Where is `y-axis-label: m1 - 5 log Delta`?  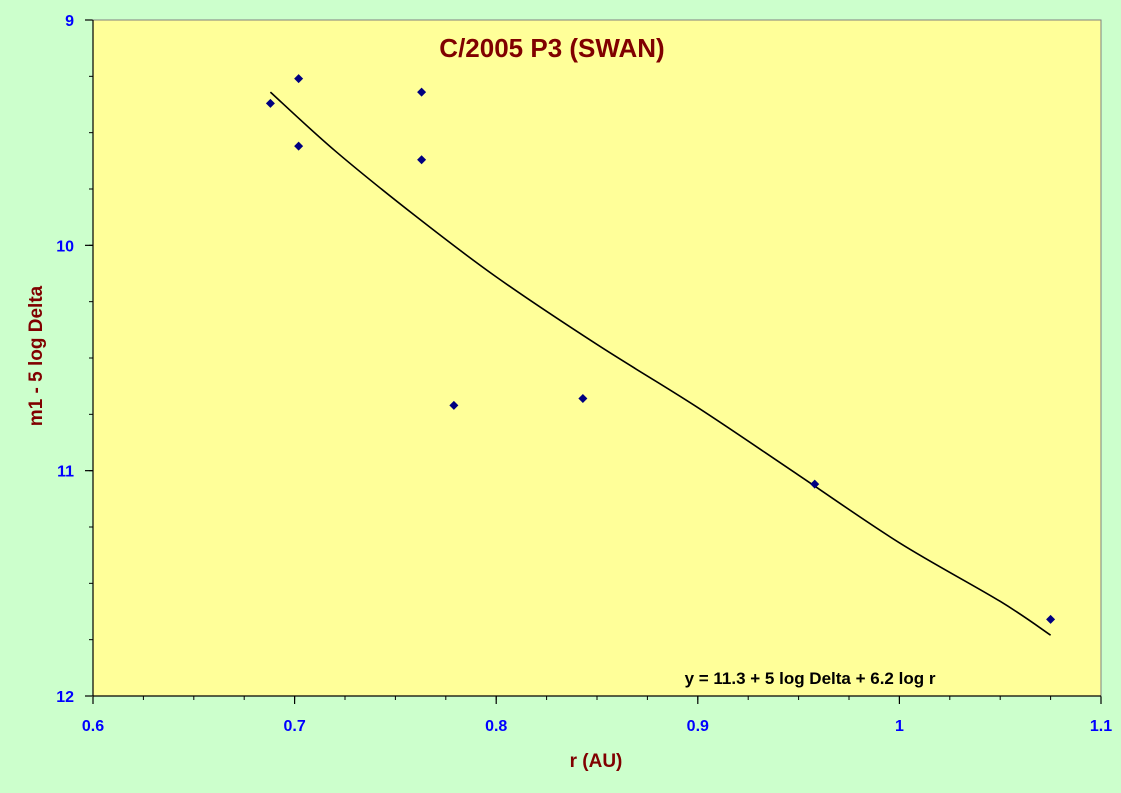
y-axis-label: m1 - 5 log Delta is located at coordinates (36, 355).